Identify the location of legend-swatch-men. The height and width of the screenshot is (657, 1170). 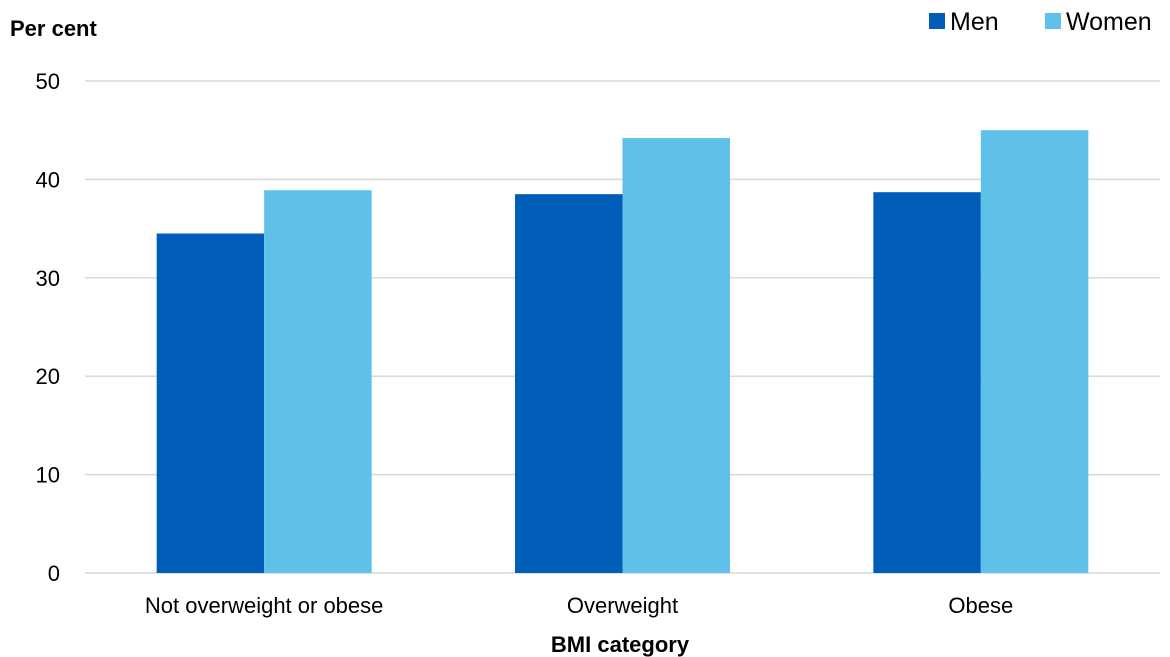
(937, 21).